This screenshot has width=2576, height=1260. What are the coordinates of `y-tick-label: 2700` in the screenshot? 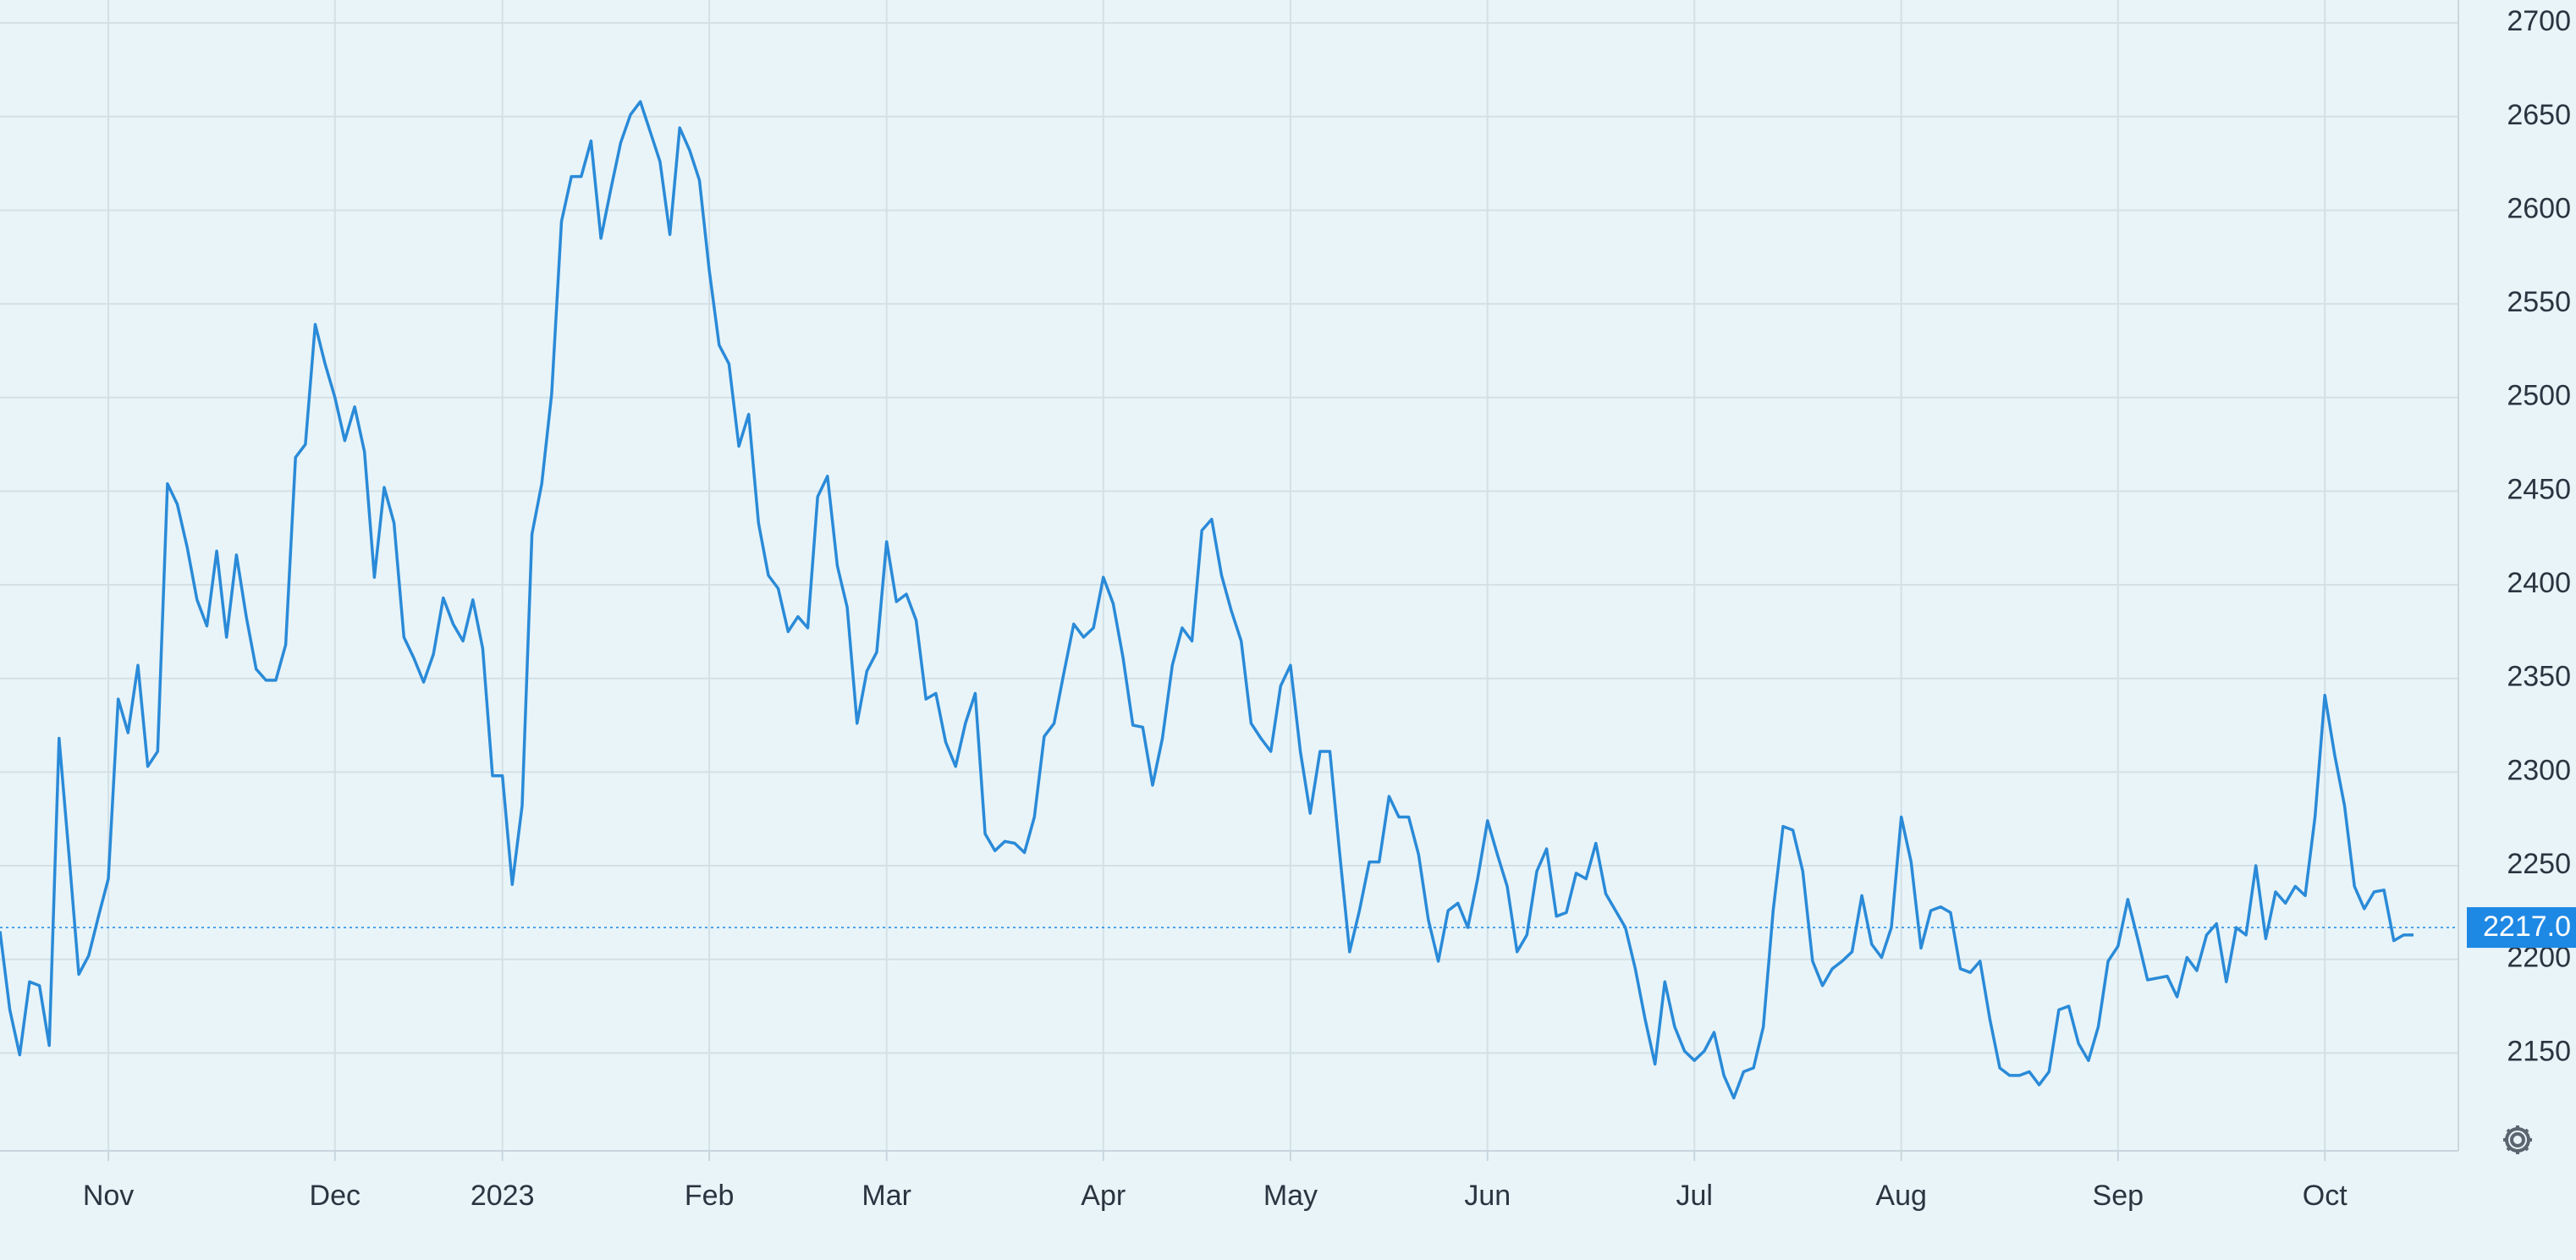 It's located at (2539, 21).